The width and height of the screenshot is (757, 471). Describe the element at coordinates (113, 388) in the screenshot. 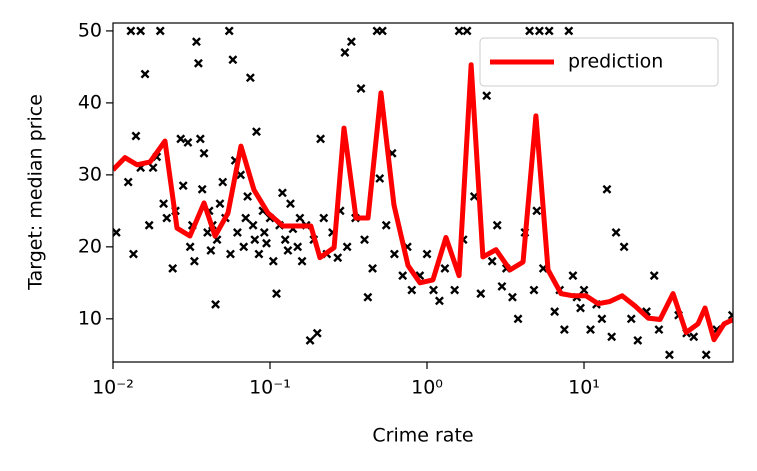

I see `x-tick-label: 10⁻²` at that location.